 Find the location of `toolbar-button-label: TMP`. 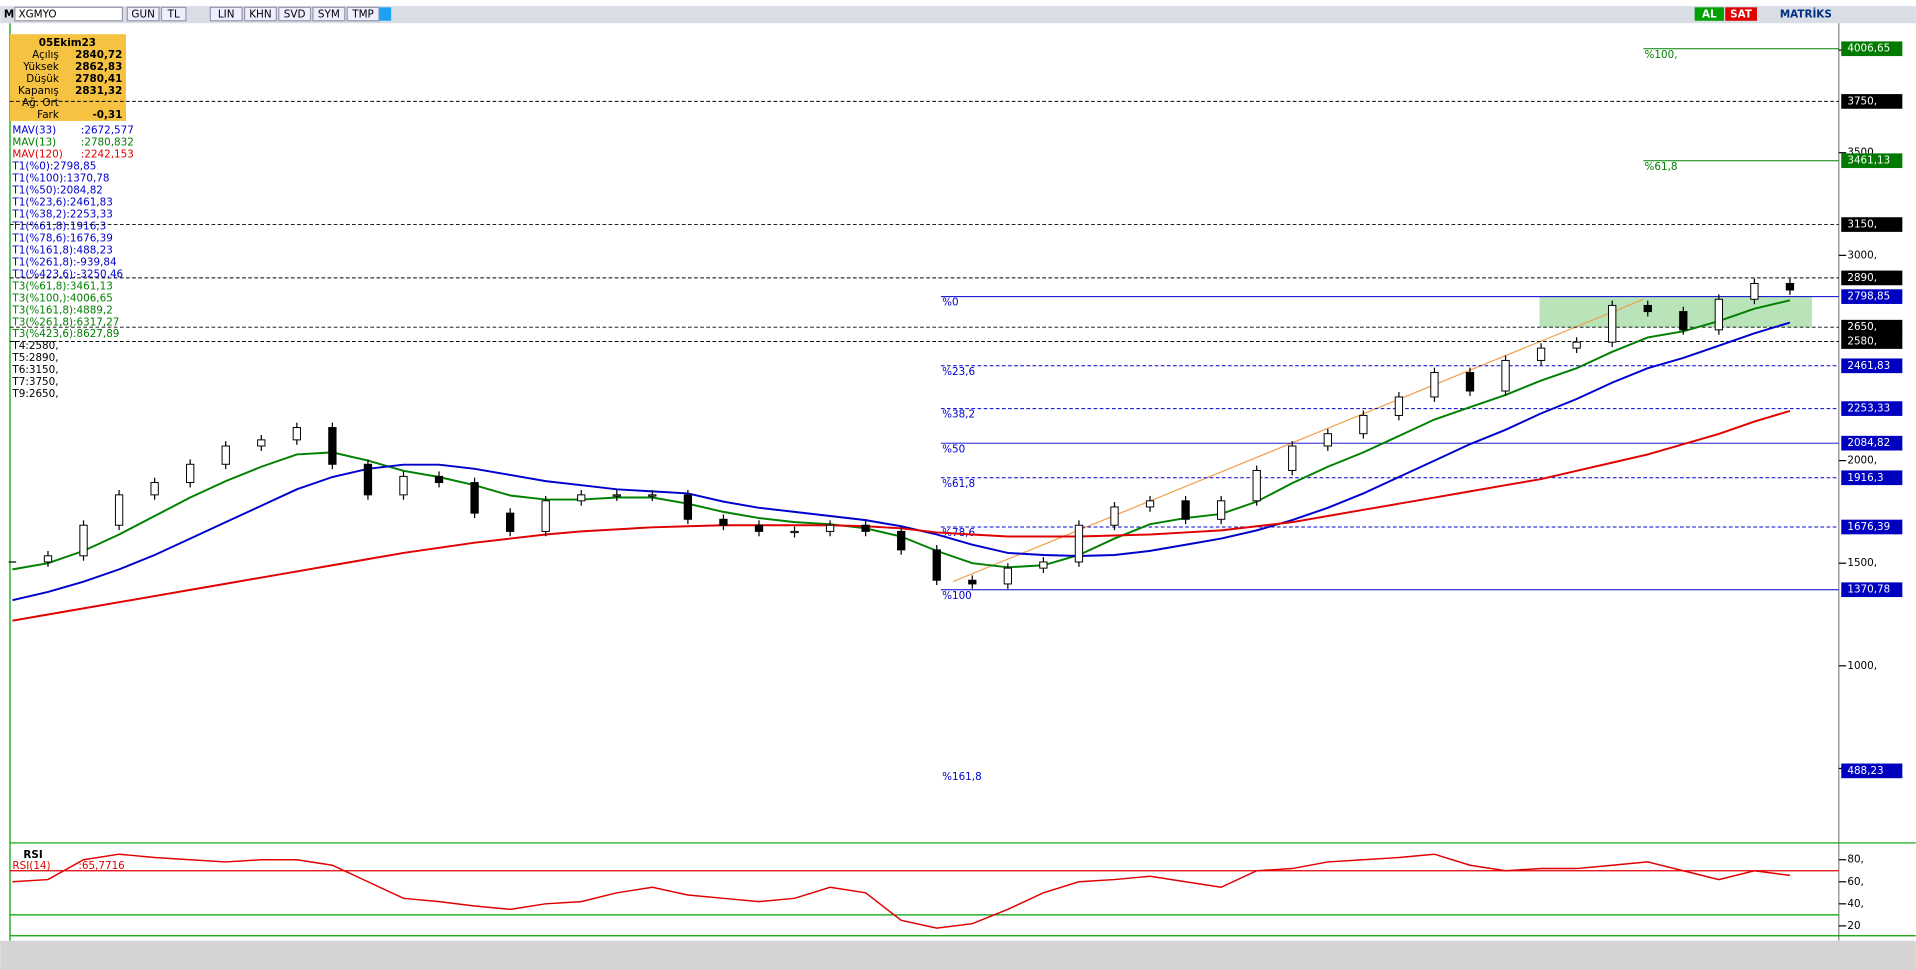

toolbar-button-label: TMP is located at coordinates (362, 15).